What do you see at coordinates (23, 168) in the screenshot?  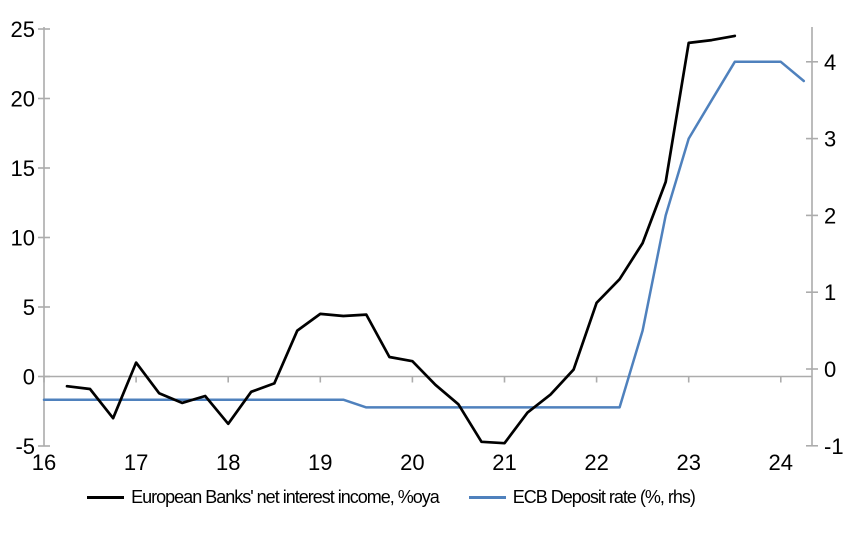 I see `left-axis-tick-label: 15` at bounding box center [23, 168].